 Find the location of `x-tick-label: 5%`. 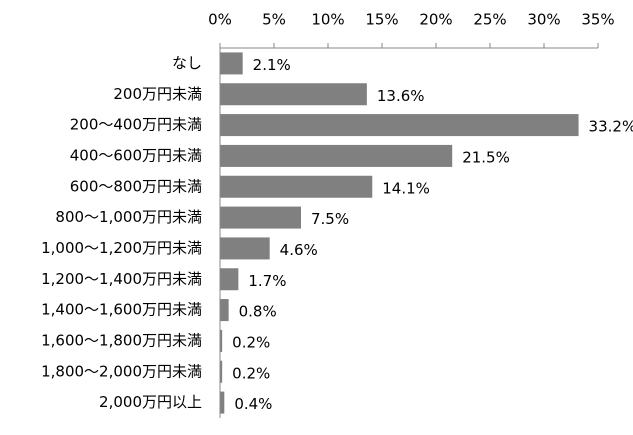

x-tick-label: 5% is located at coordinates (274, 20).